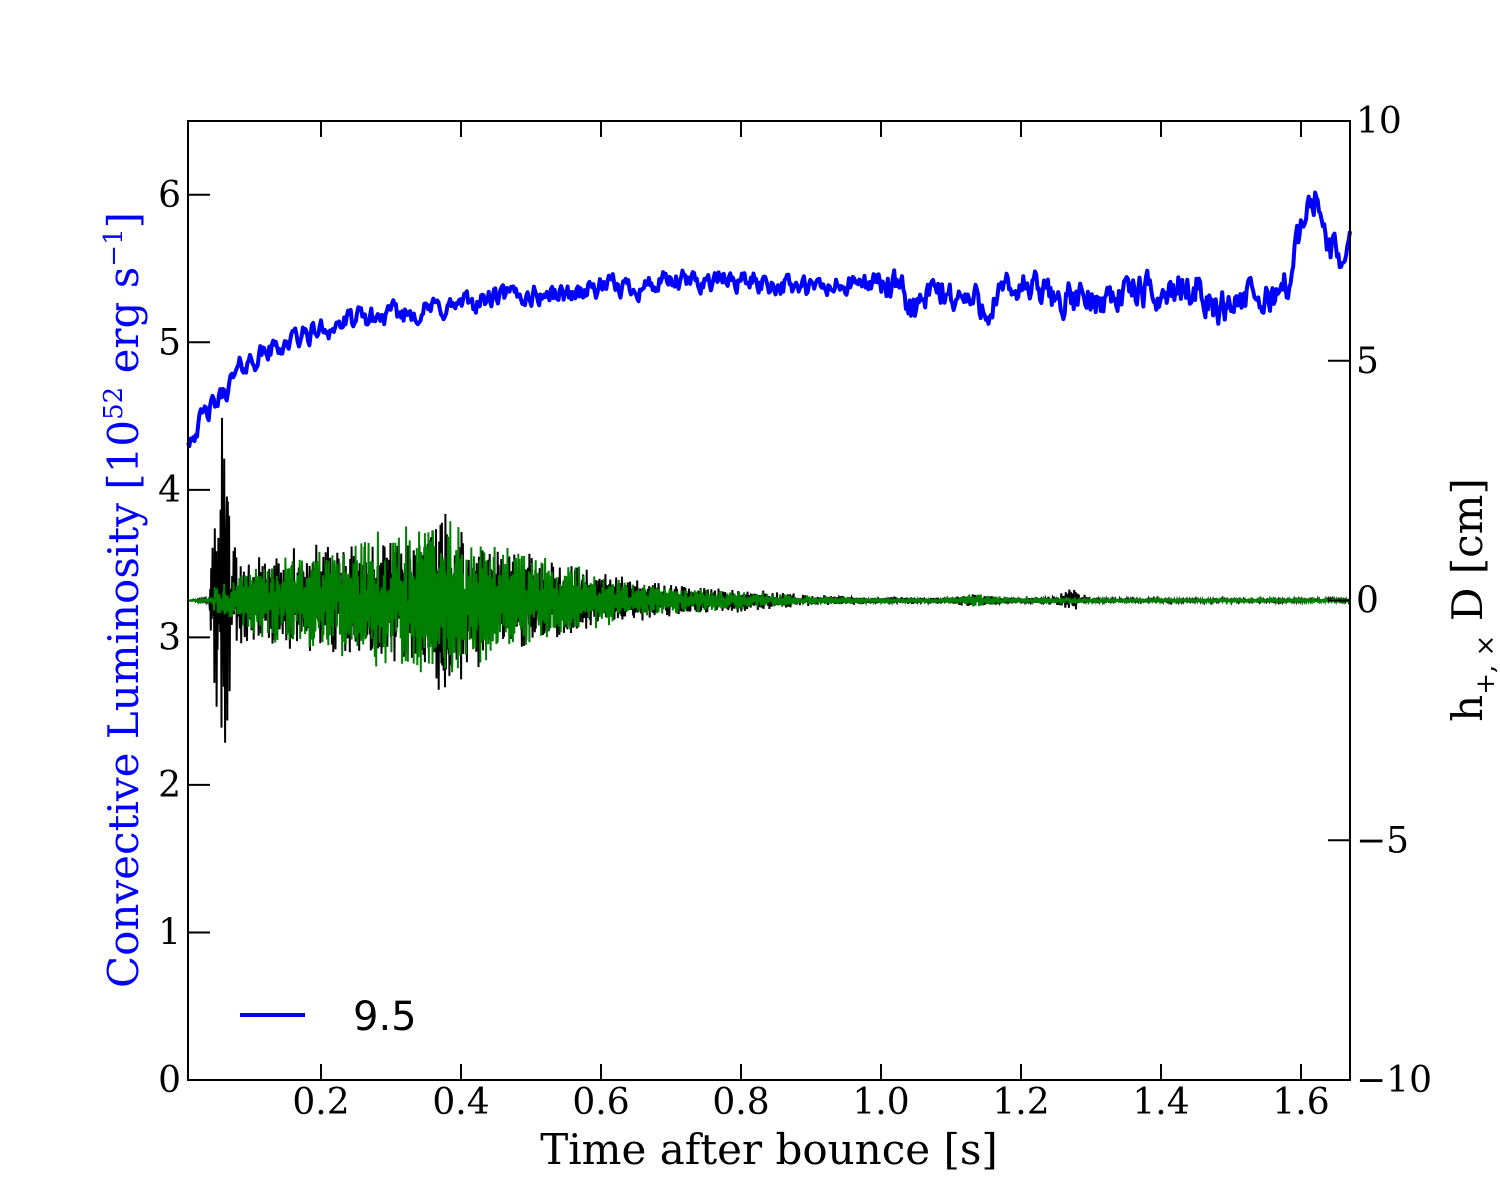 This screenshot has width=1500, height=1200. What do you see at coordinates (1485, 665) in the screenshot?
I see `right-axis-label-sub: +, ×` at bounding box center [1485, 665].